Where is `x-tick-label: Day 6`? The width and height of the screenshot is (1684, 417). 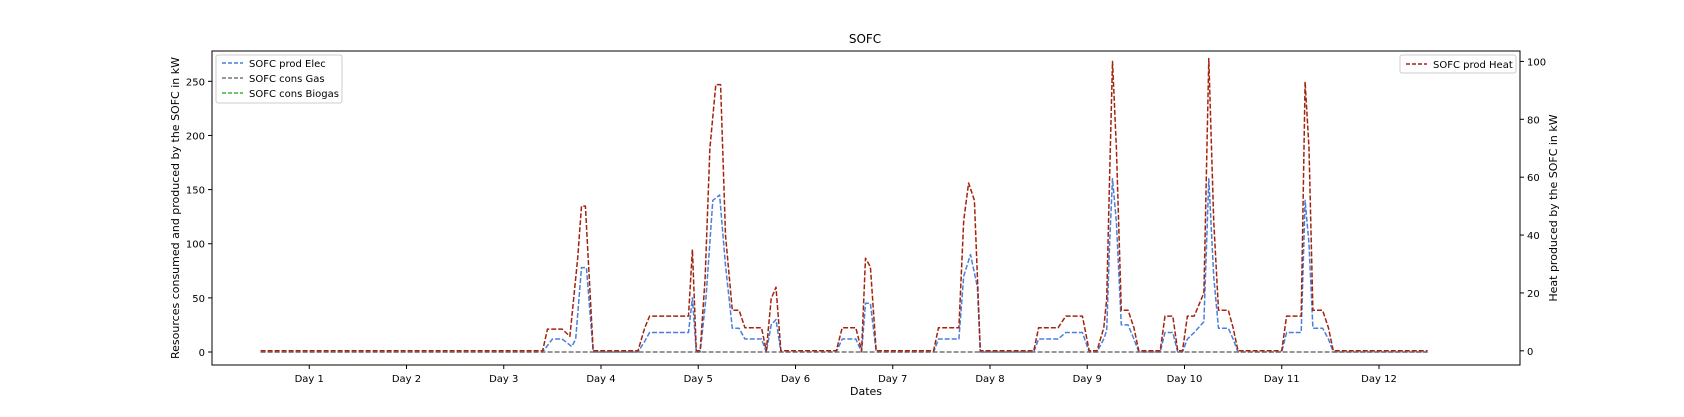
x-tick-label: Day 6 is located at coordinates (795, 379).